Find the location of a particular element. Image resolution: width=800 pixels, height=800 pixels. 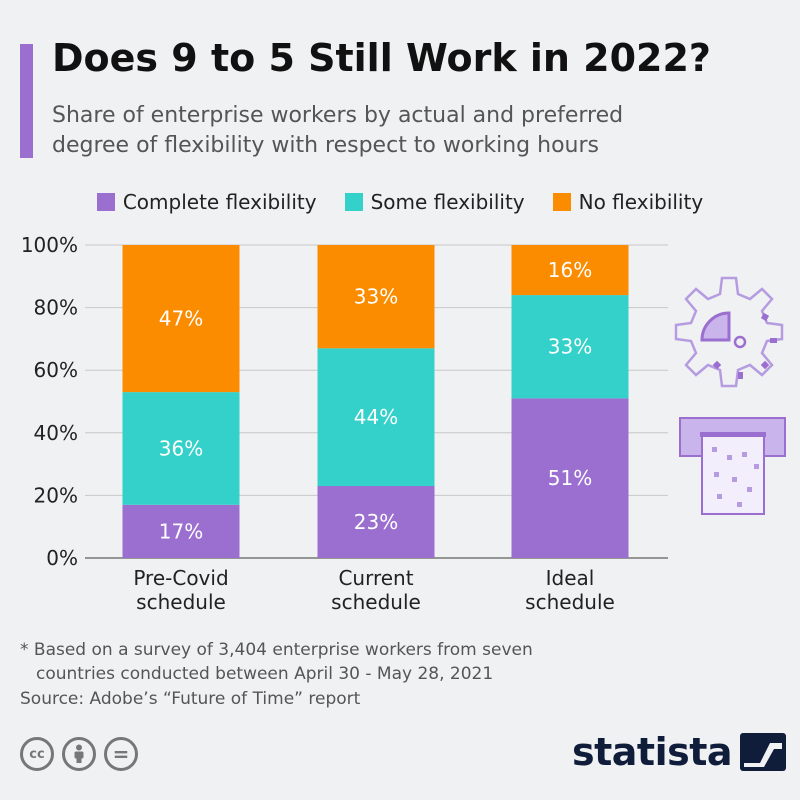

data-label-1-2: 33% is located at coordinates (376, 297).